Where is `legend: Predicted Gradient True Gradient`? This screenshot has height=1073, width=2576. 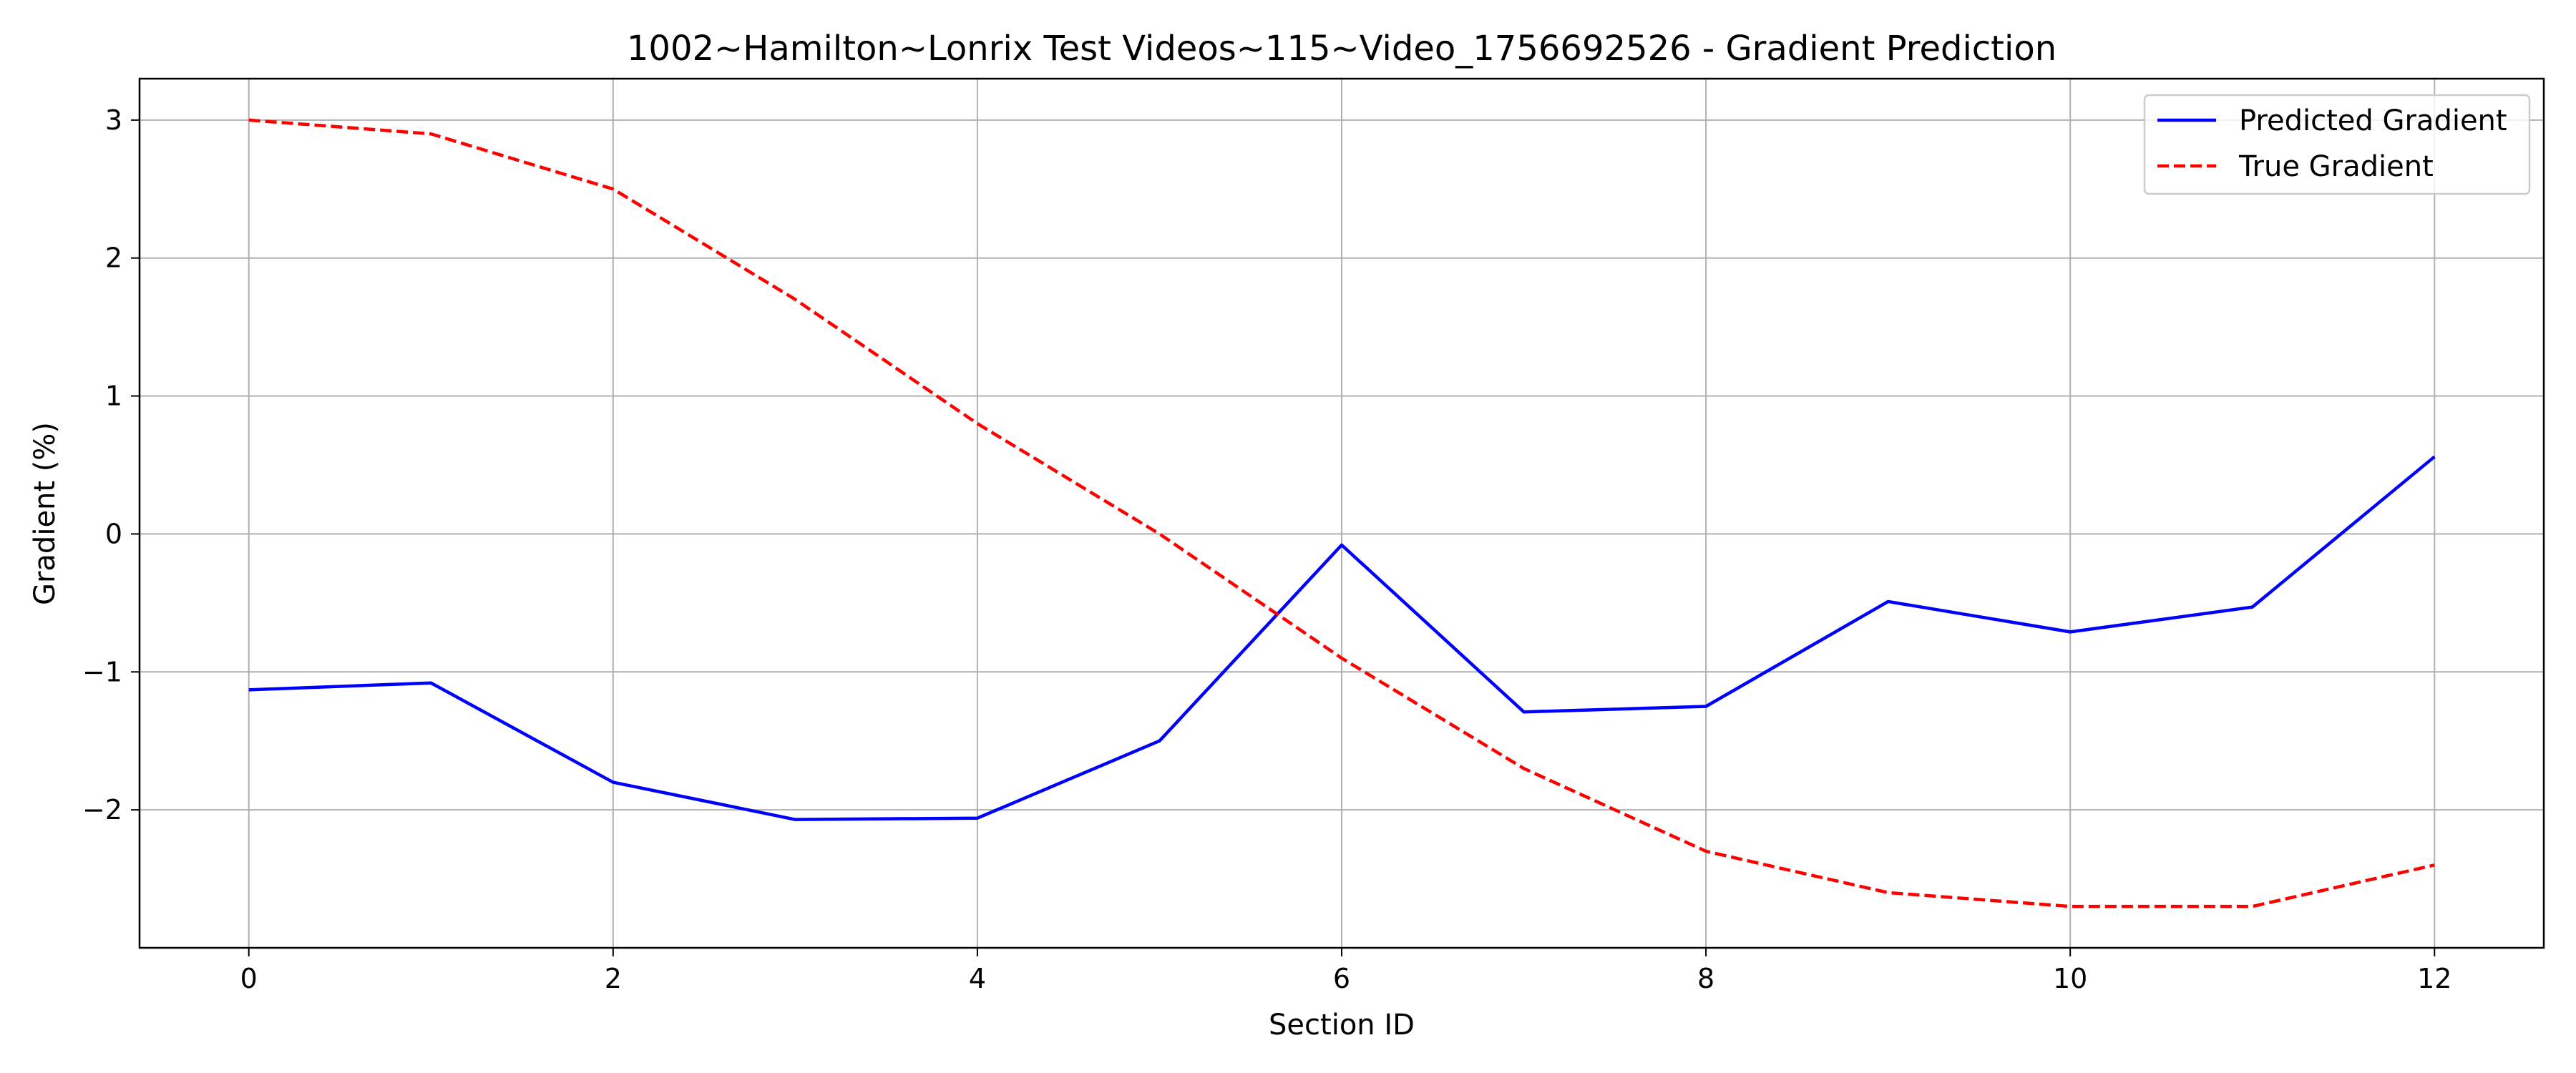
legend: Predicted Gradient True Gradient is located at coordinates (2337, 144).